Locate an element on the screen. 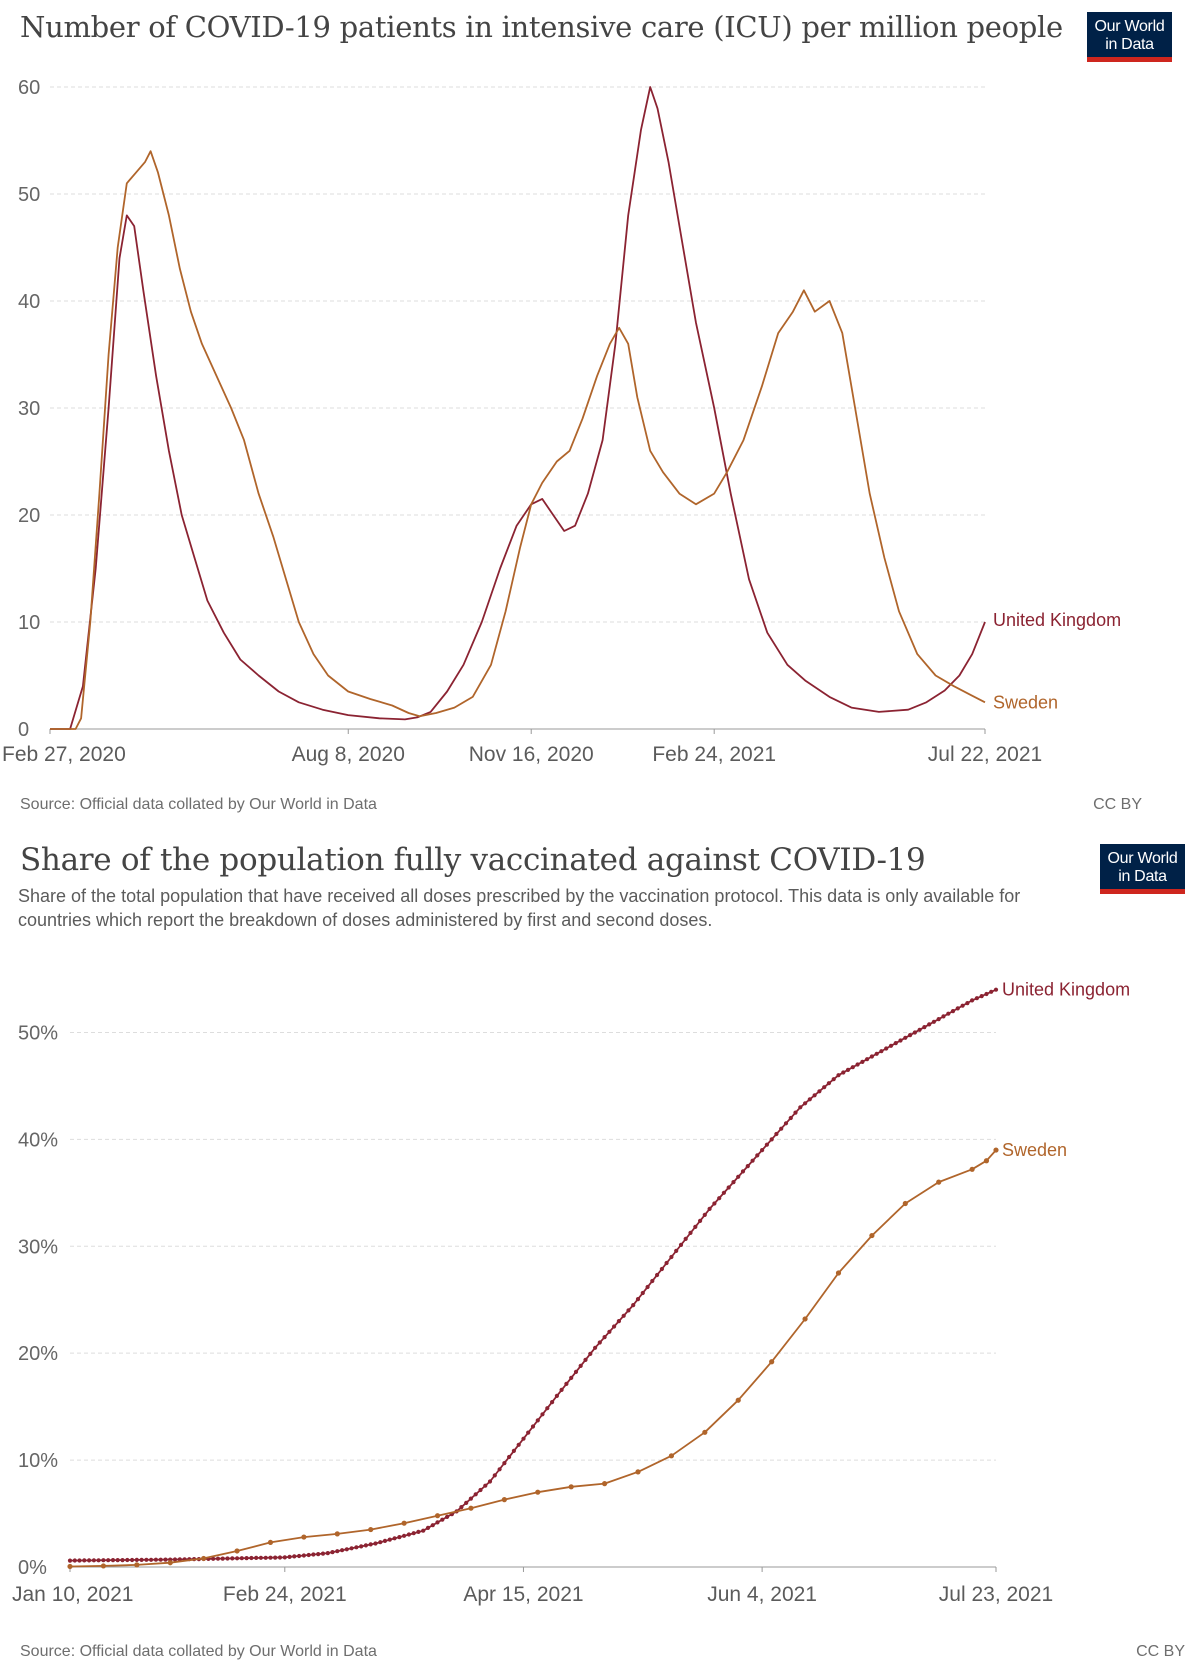  x-tick-label: Feb 24, 2021 is located at coordinates (714, 754).